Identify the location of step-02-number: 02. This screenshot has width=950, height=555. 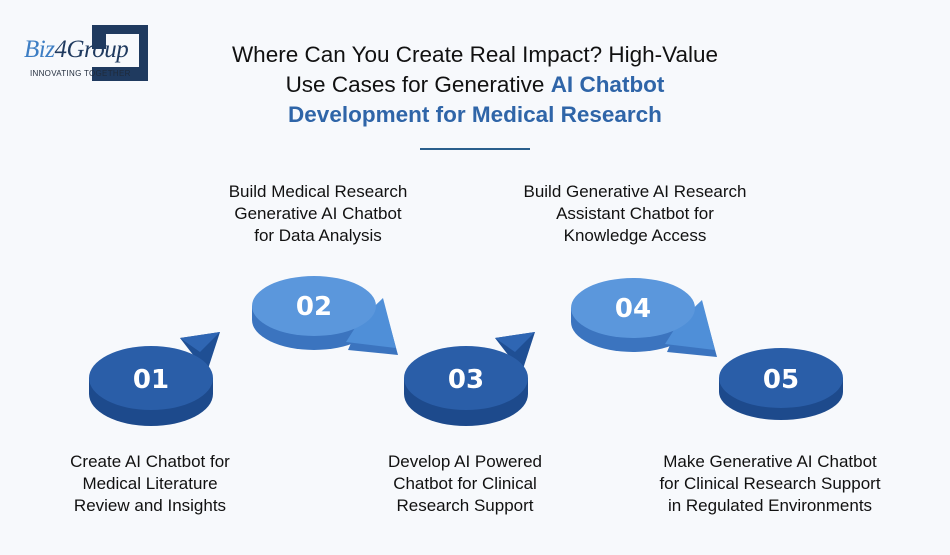
(314, 307).